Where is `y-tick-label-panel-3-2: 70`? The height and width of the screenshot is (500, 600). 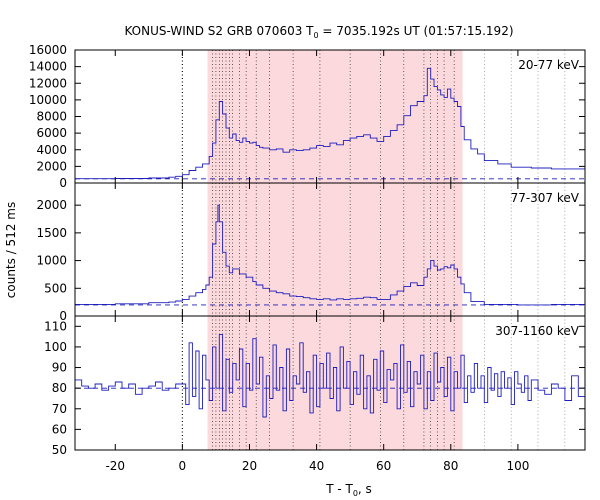 y-tick-label-panel-3-2: 70 is located at coordinates (59, 409).